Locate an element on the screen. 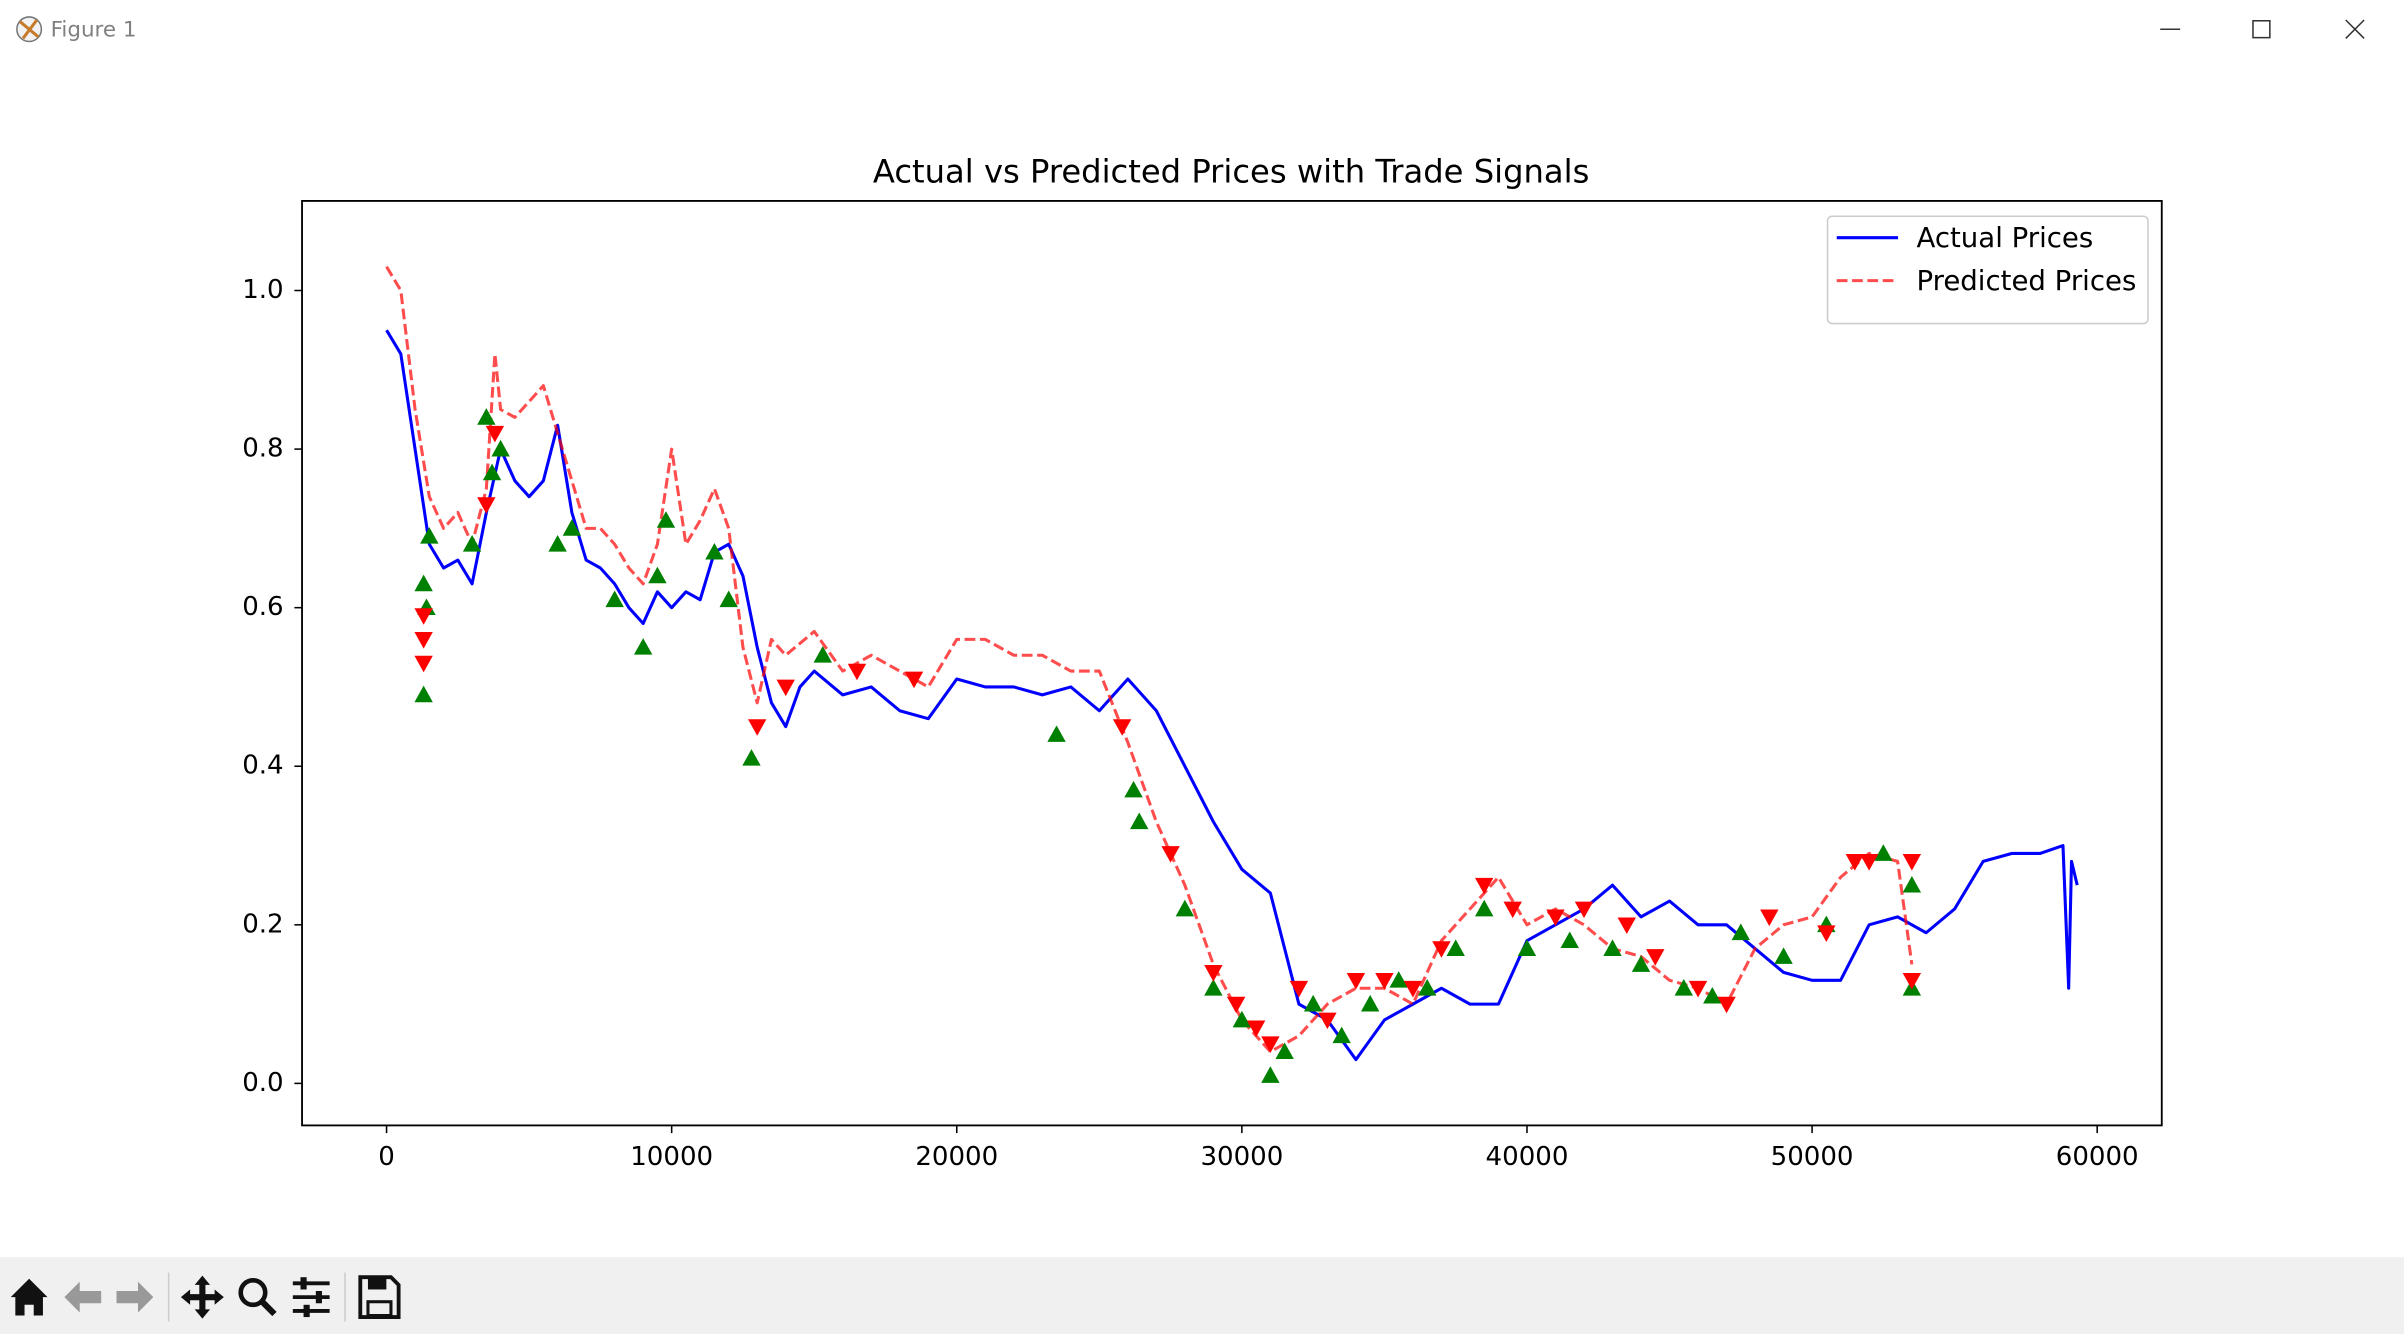  toolbar is located at coordinates (1202, 1295).